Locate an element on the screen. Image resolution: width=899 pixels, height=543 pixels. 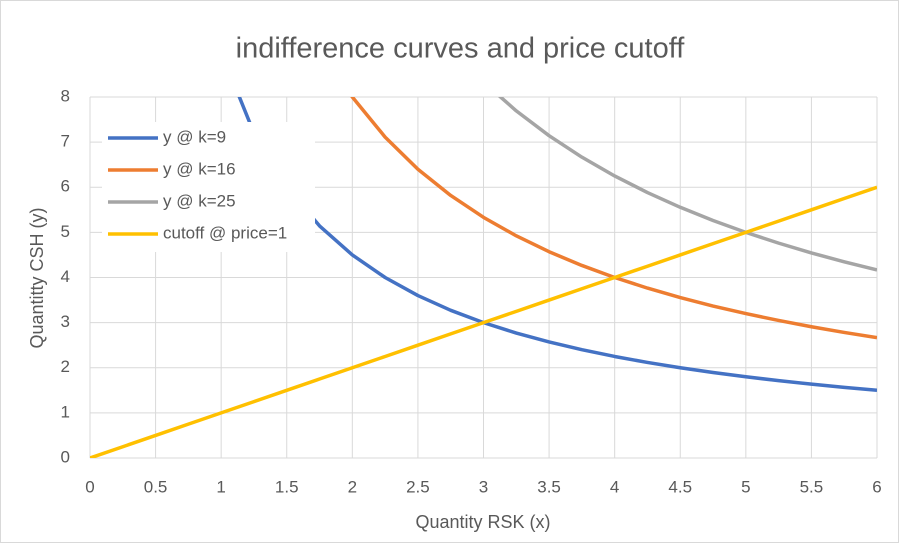
y-tick-label: 5 is located at coordinates (65, 231).